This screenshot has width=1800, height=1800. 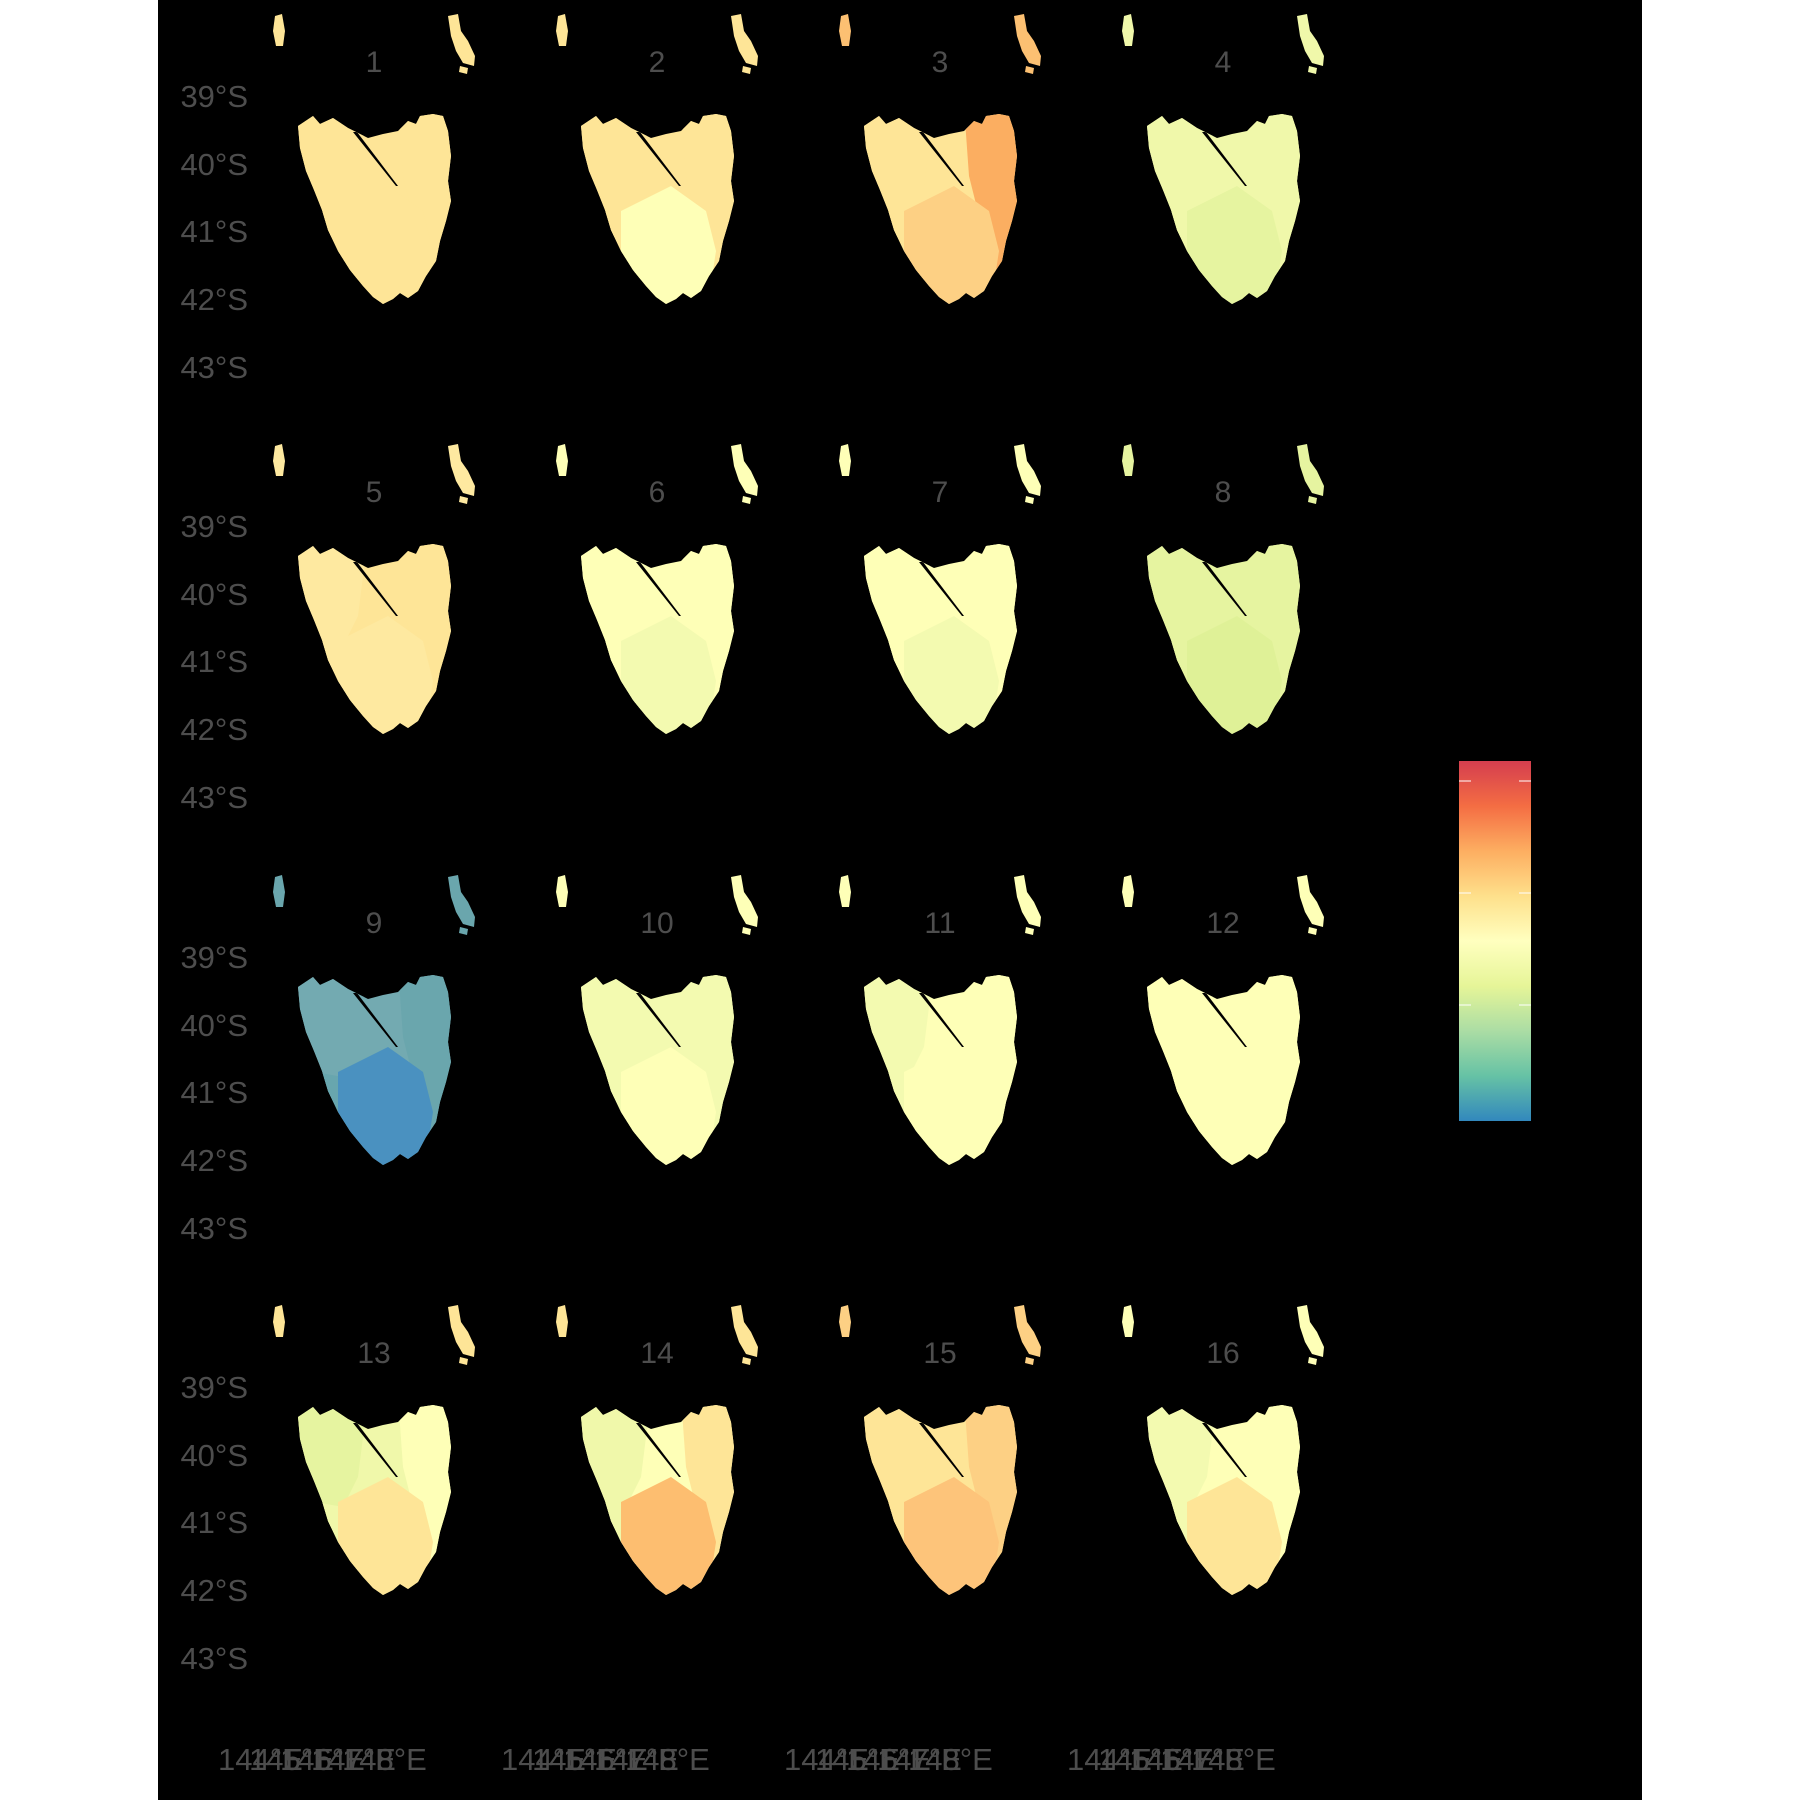 I want to click on map-panel: 12, so click(x=1223, y=1020).